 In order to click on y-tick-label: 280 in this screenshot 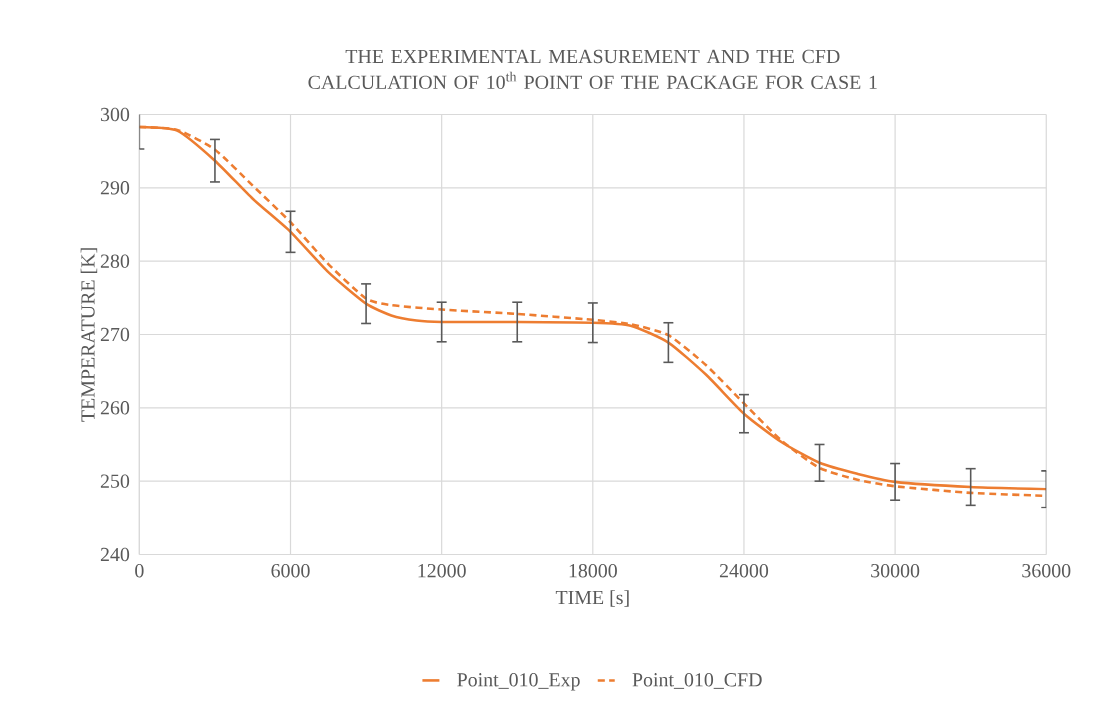, I will do `click(115, 261)`.